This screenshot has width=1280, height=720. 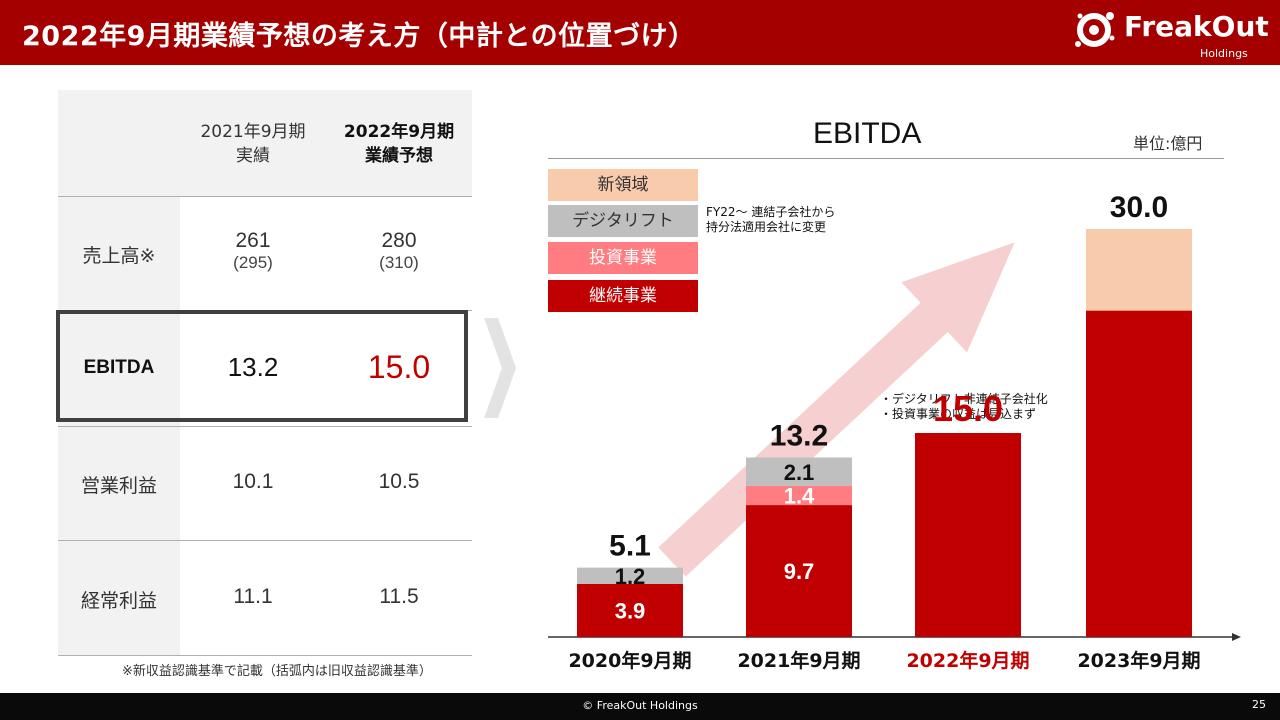 I want to click on copyright-text: © FreakOut Holdings, so click(x=640, y=705).